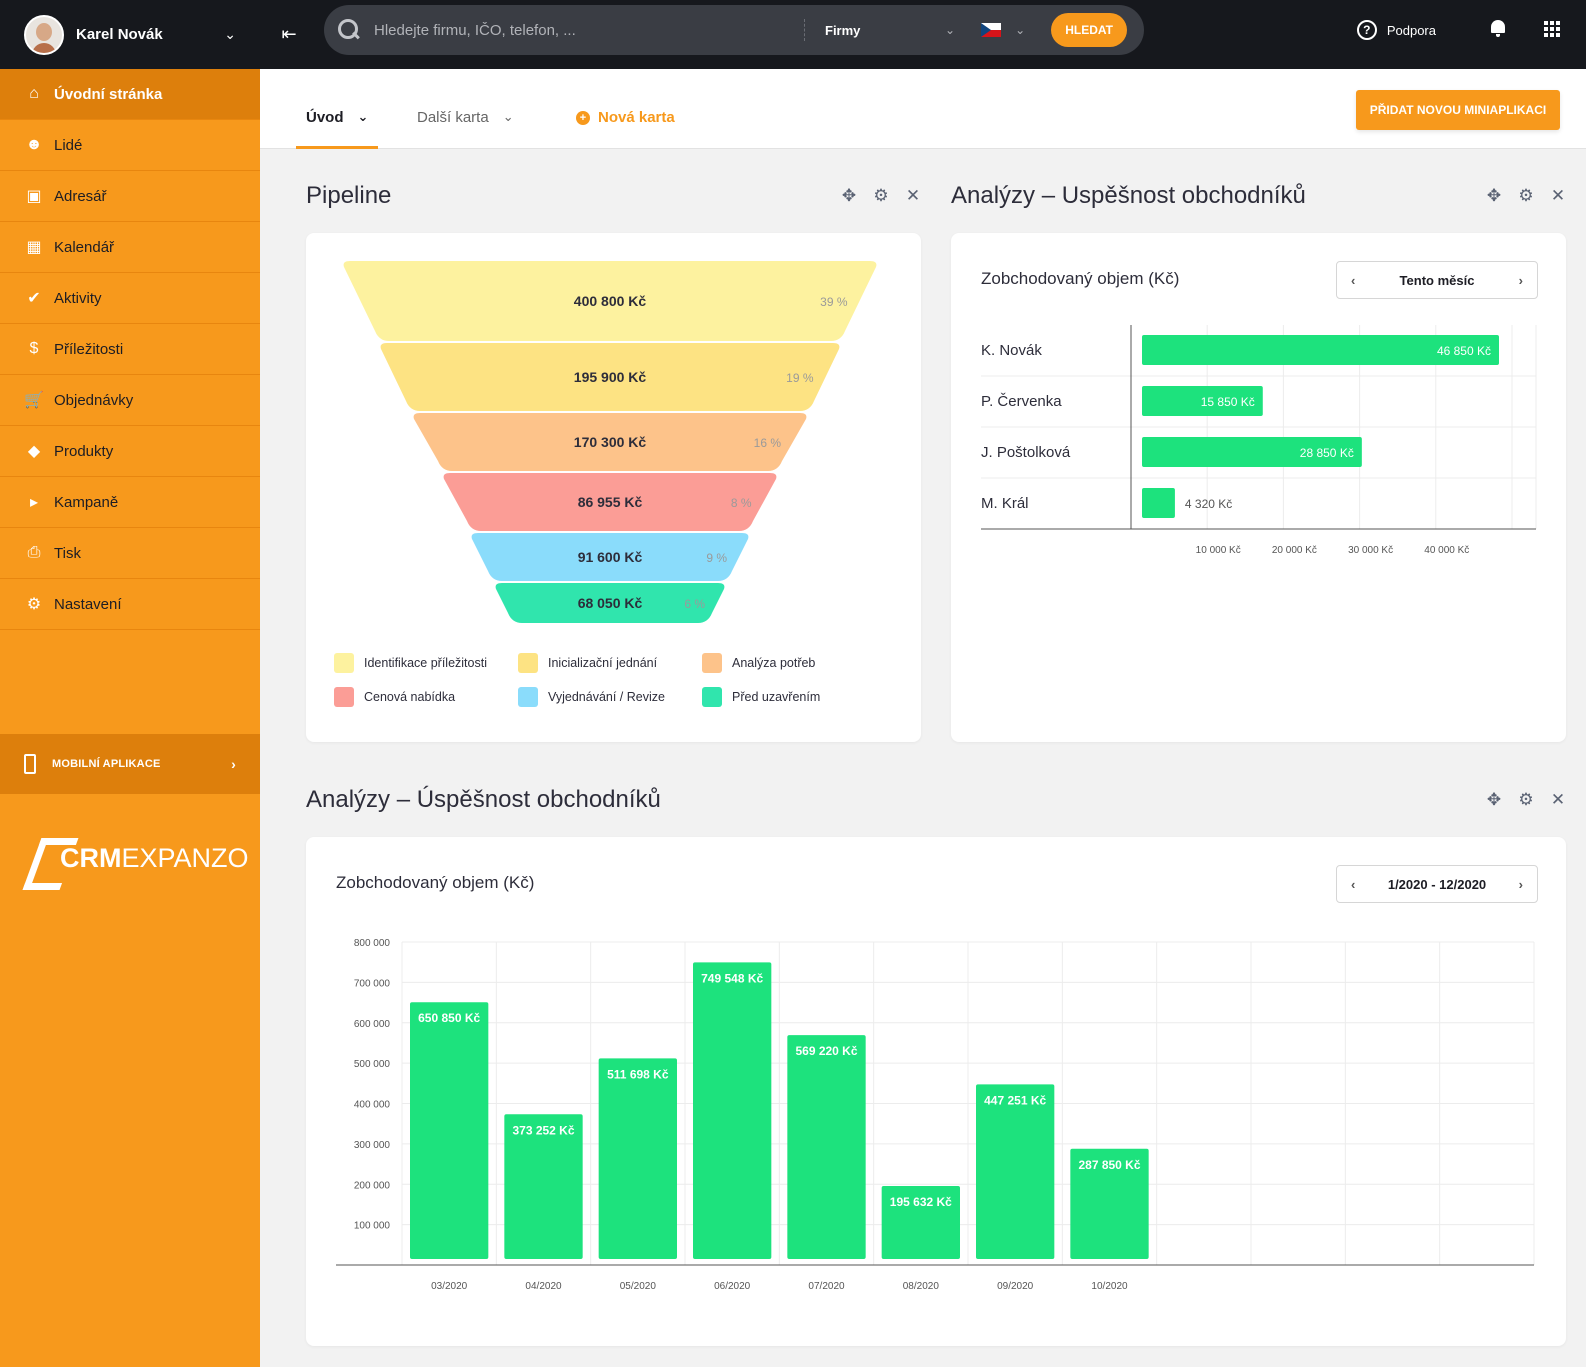  Describe the element at coordinates (130, 764) in the screenshot. I see `mobile-app-link: MOBILNÍ APLIKACE ›` at that location.